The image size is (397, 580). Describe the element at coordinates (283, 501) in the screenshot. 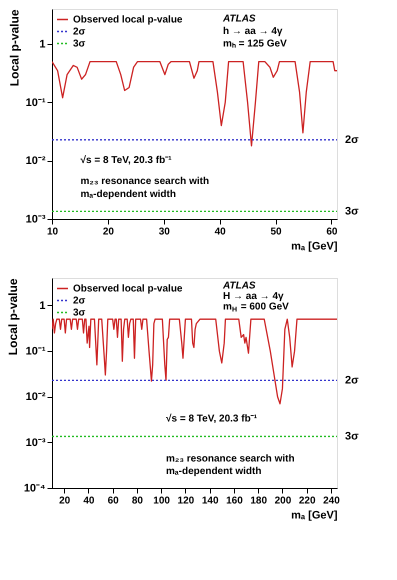

I see `x-tick-label: 200` at that location.